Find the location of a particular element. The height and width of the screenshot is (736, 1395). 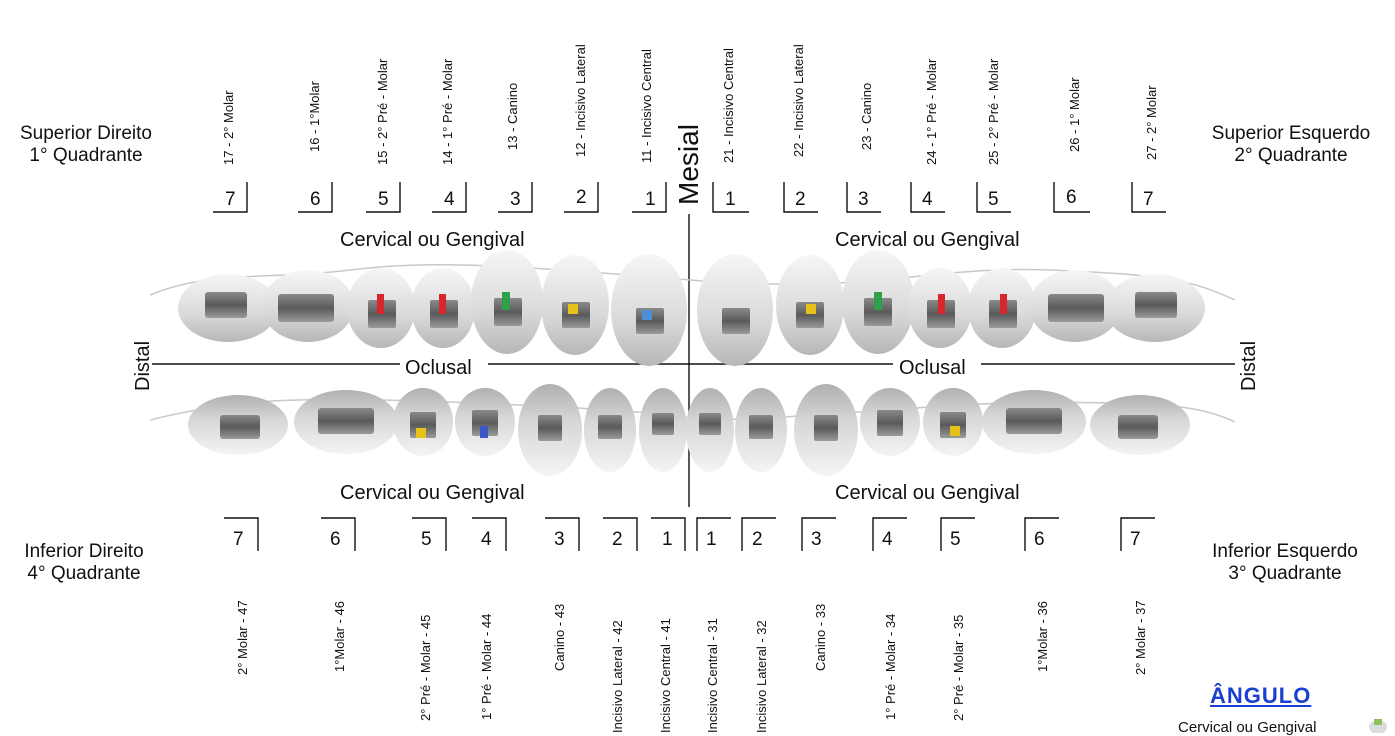

cervical-upper-left-label: Cervical ou Gengival is located at coordinates (927, 240).